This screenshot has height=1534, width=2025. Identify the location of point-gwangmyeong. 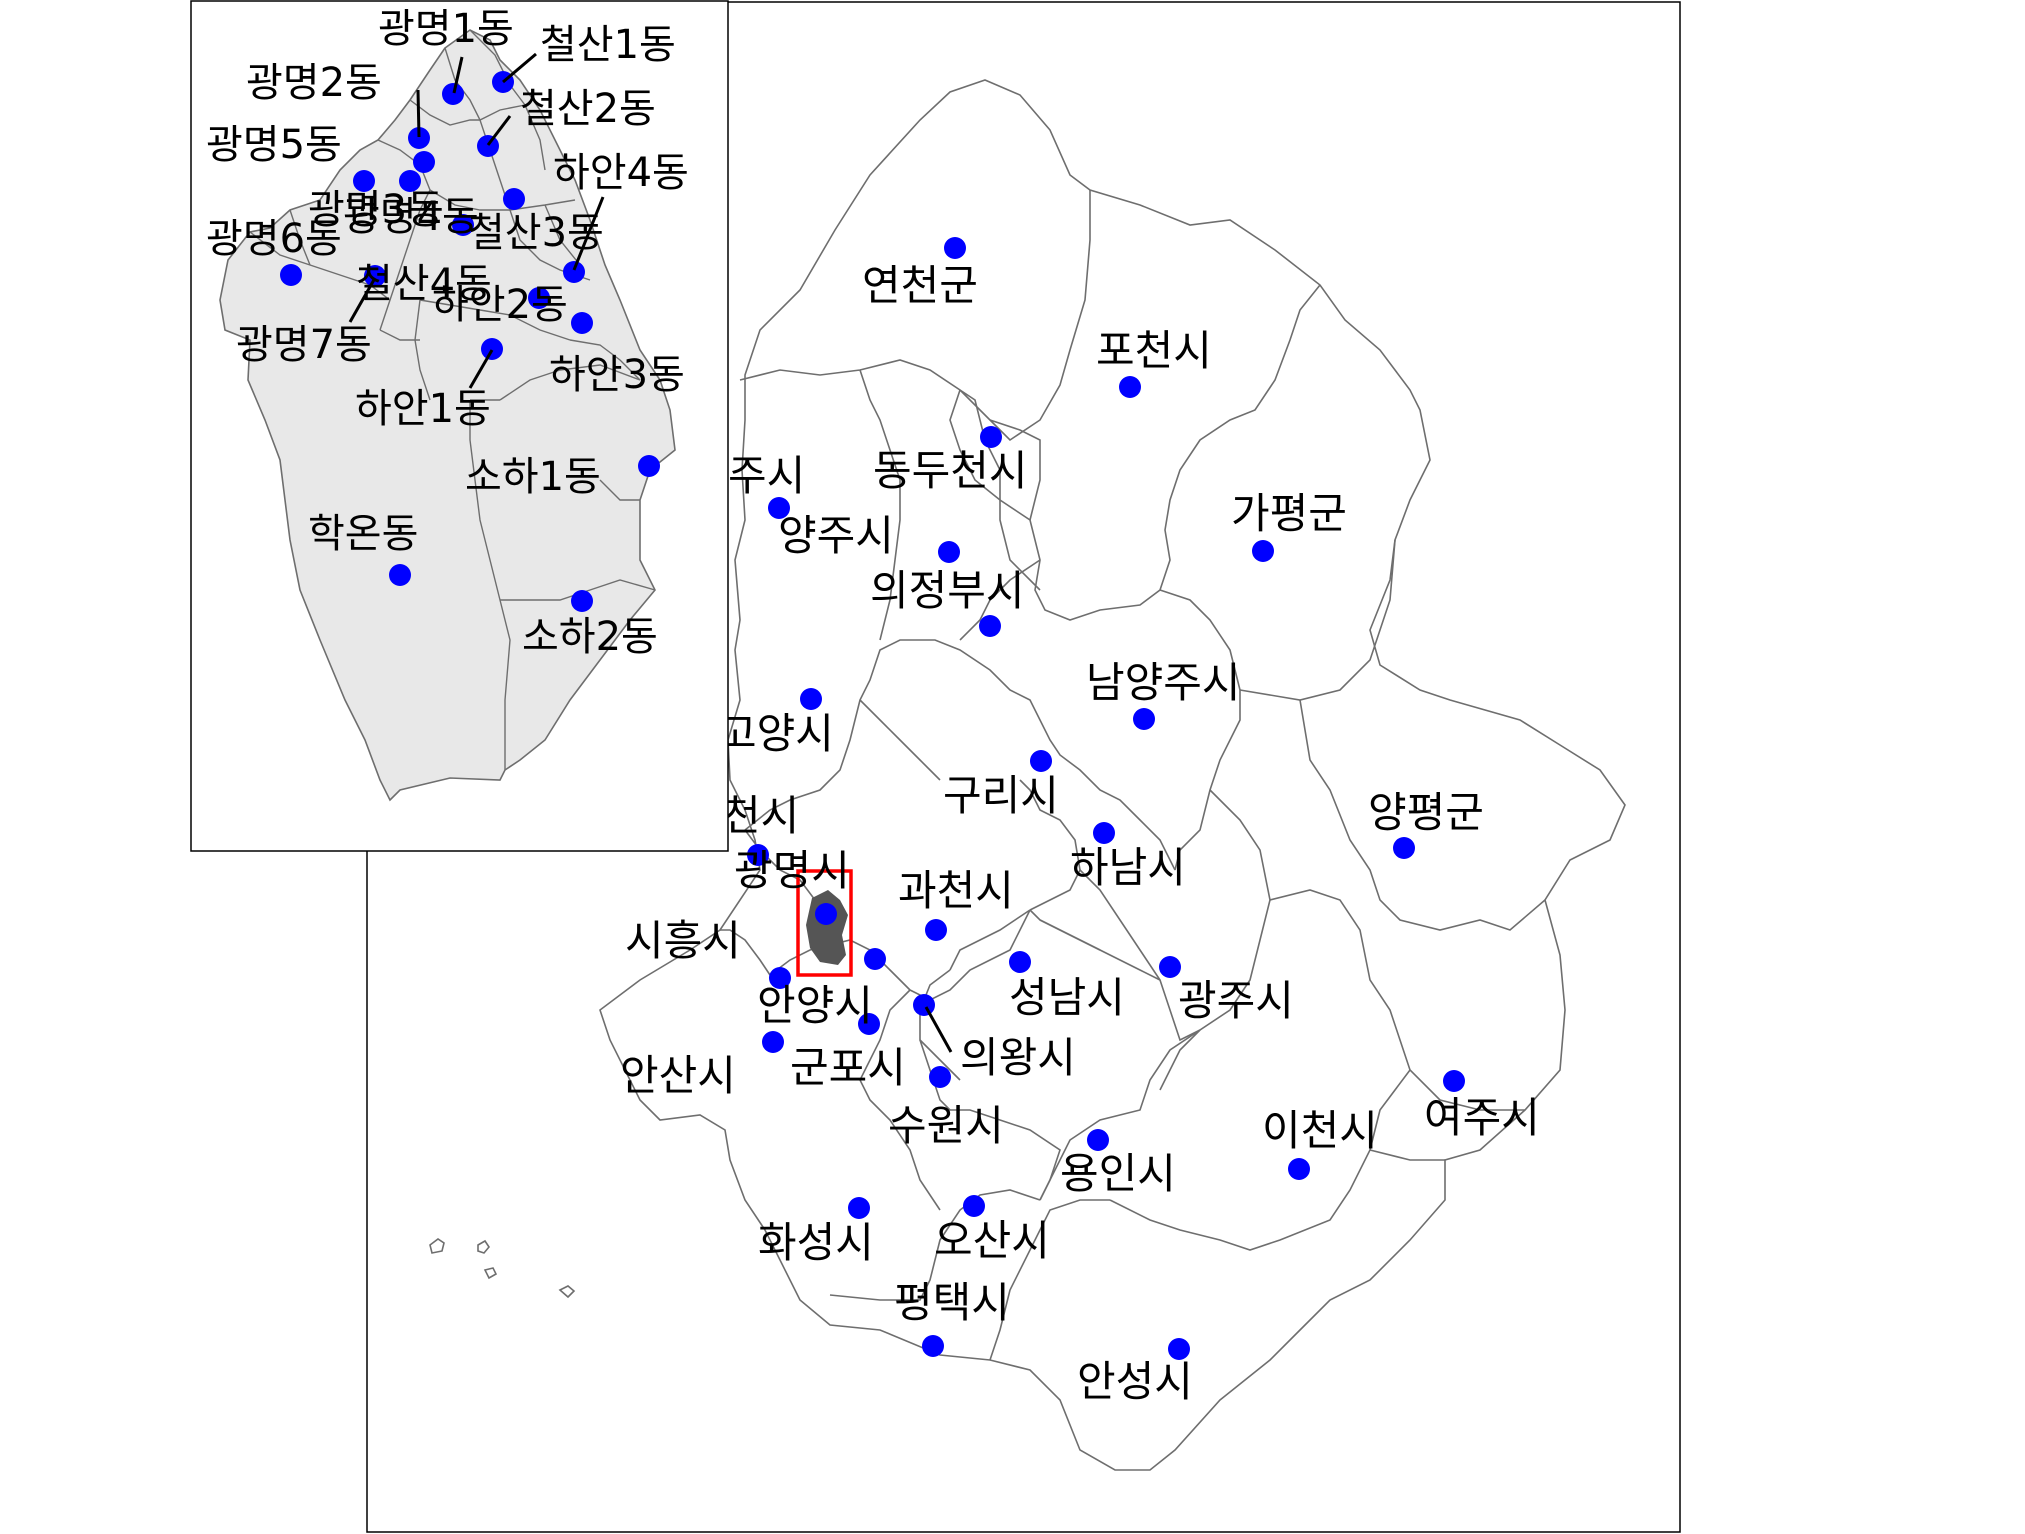
(826, 914).